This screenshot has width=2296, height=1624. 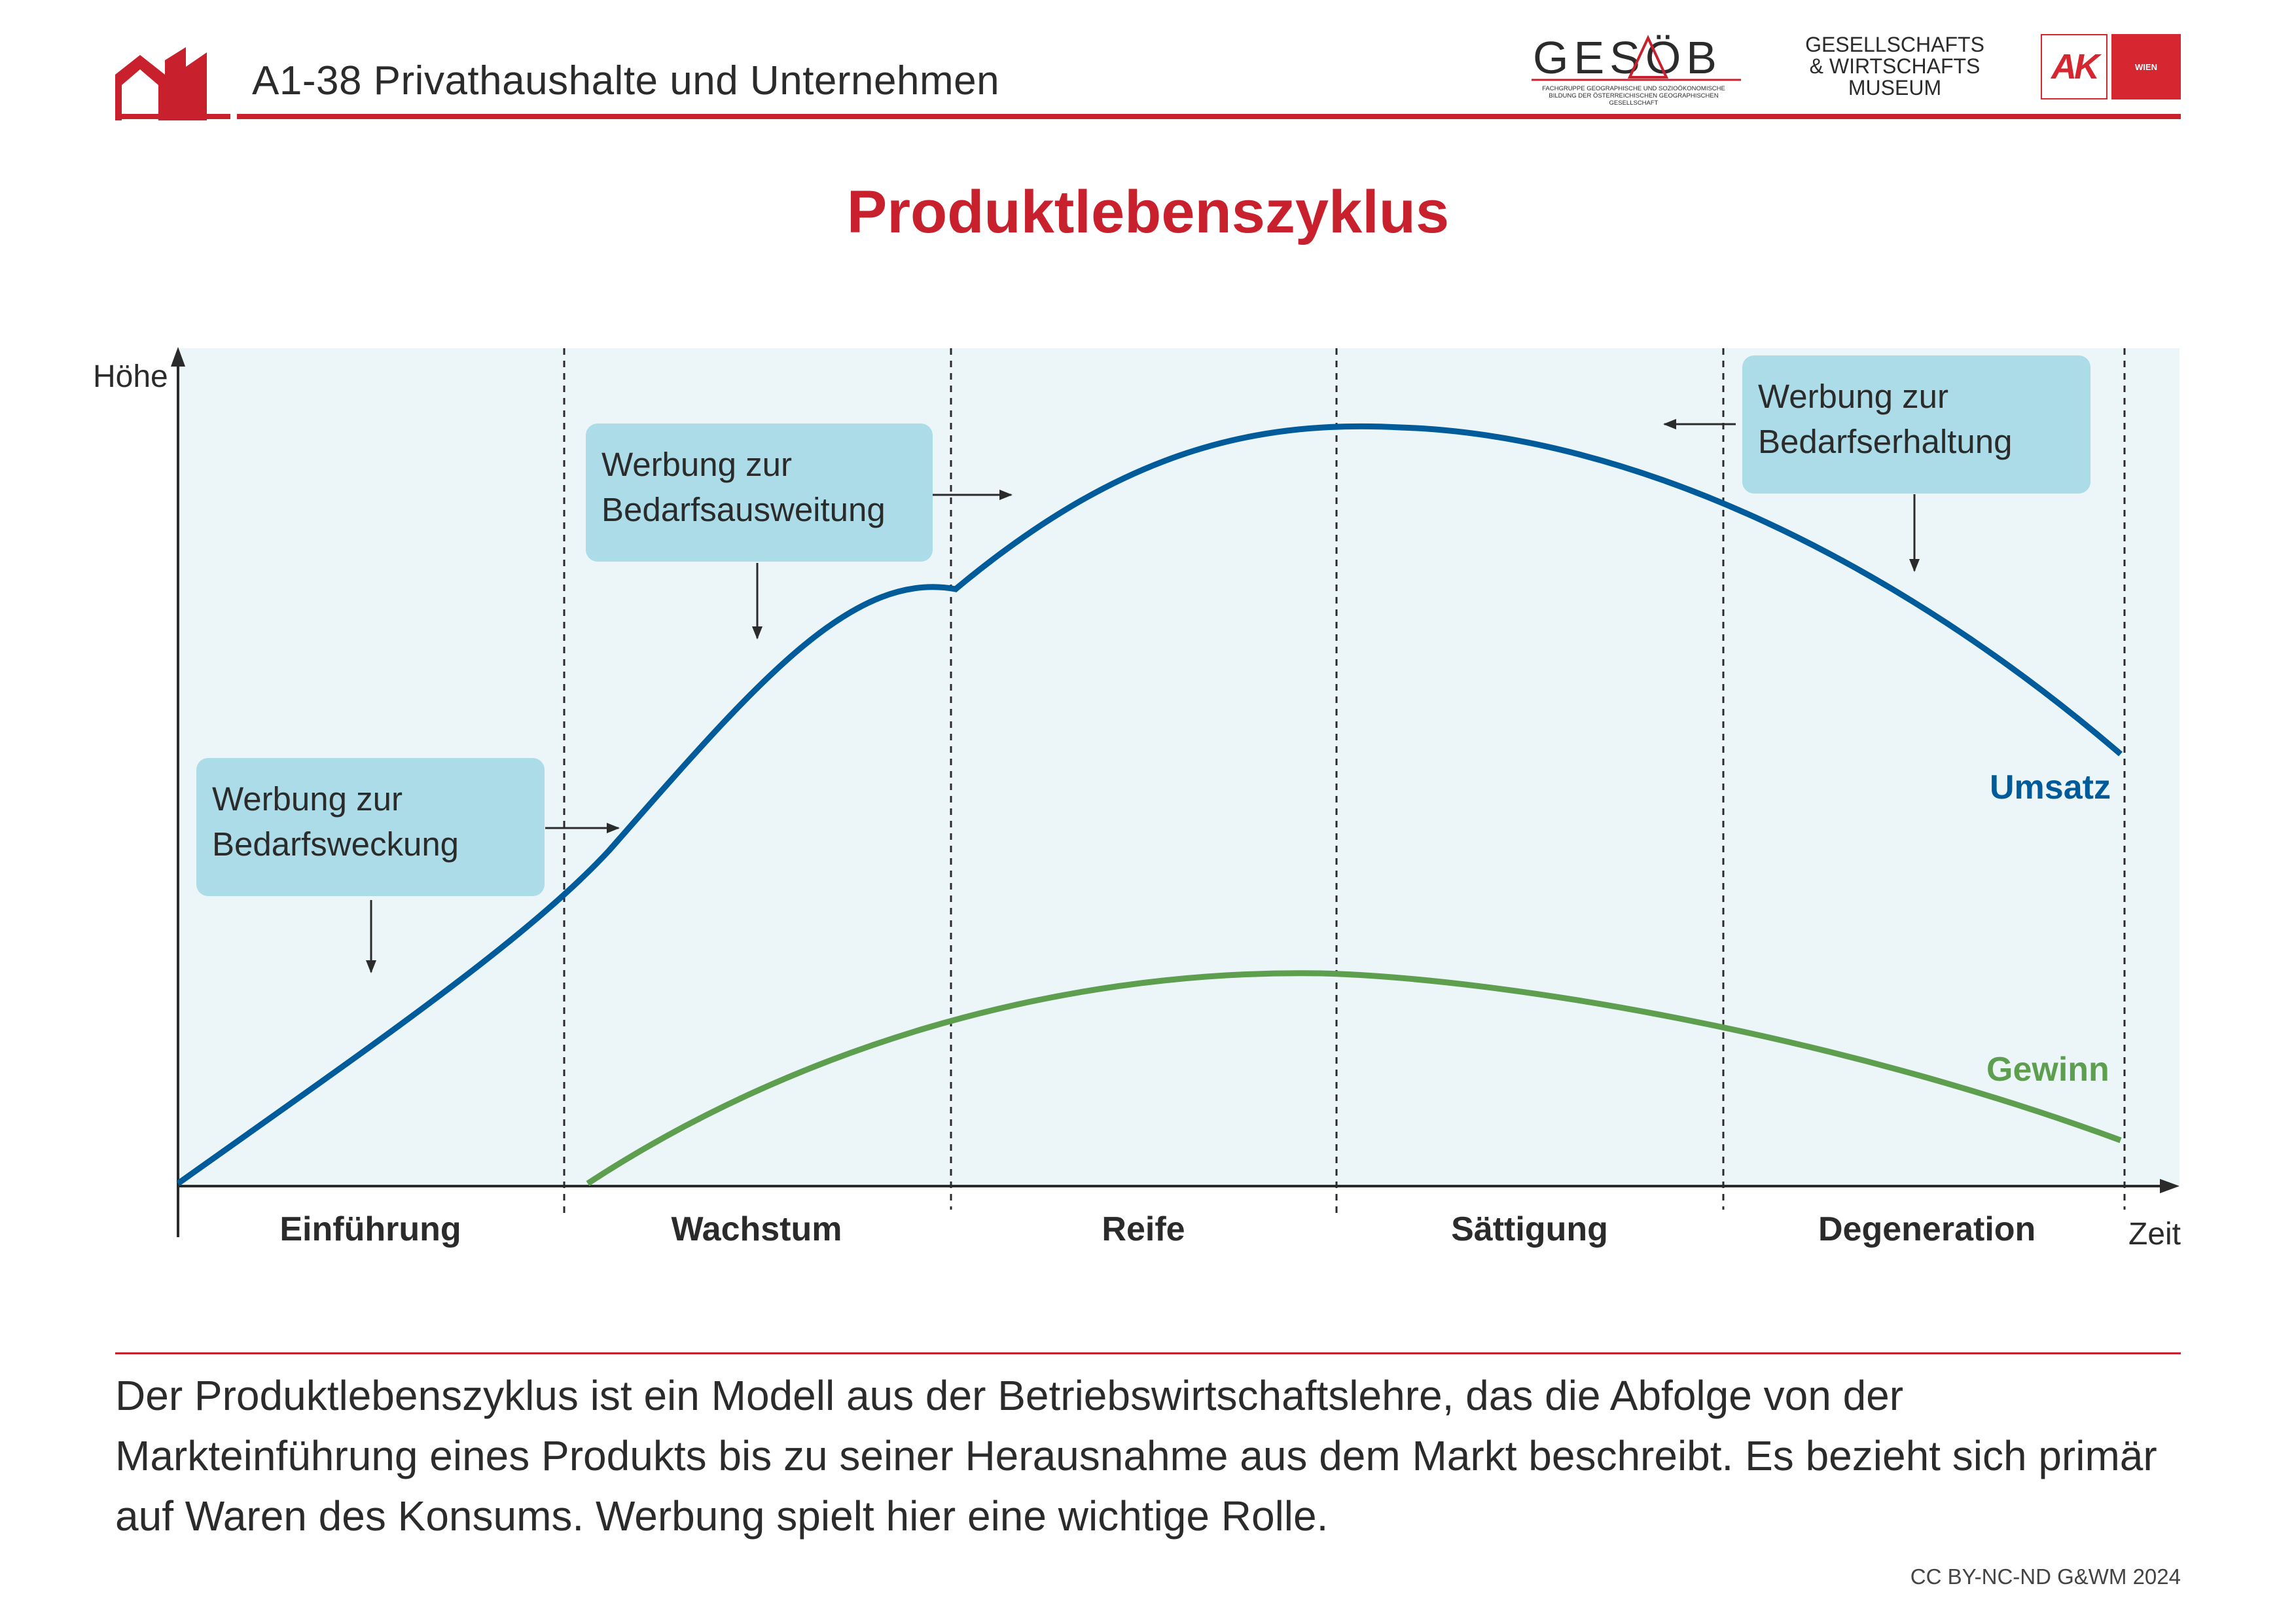 I want to click on y-axis-label: Höhe, so click(x=130, y=376).